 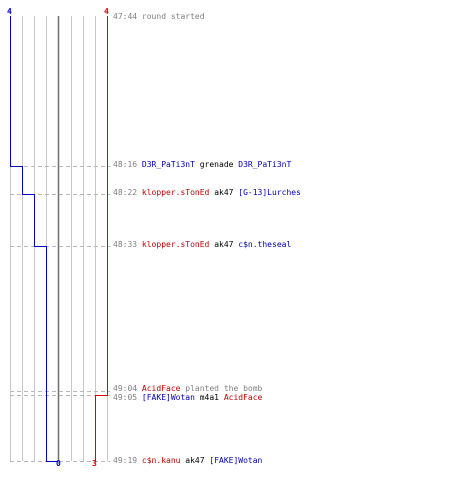 I want to click on event-row: 48:16 D3R_PaTi3nT grenade D3R_PaTi3nT, so click(x=202, y=164).